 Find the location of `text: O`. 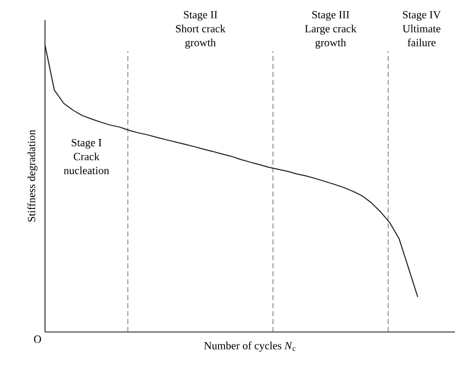

text: O is located at coordinates (38, 339).